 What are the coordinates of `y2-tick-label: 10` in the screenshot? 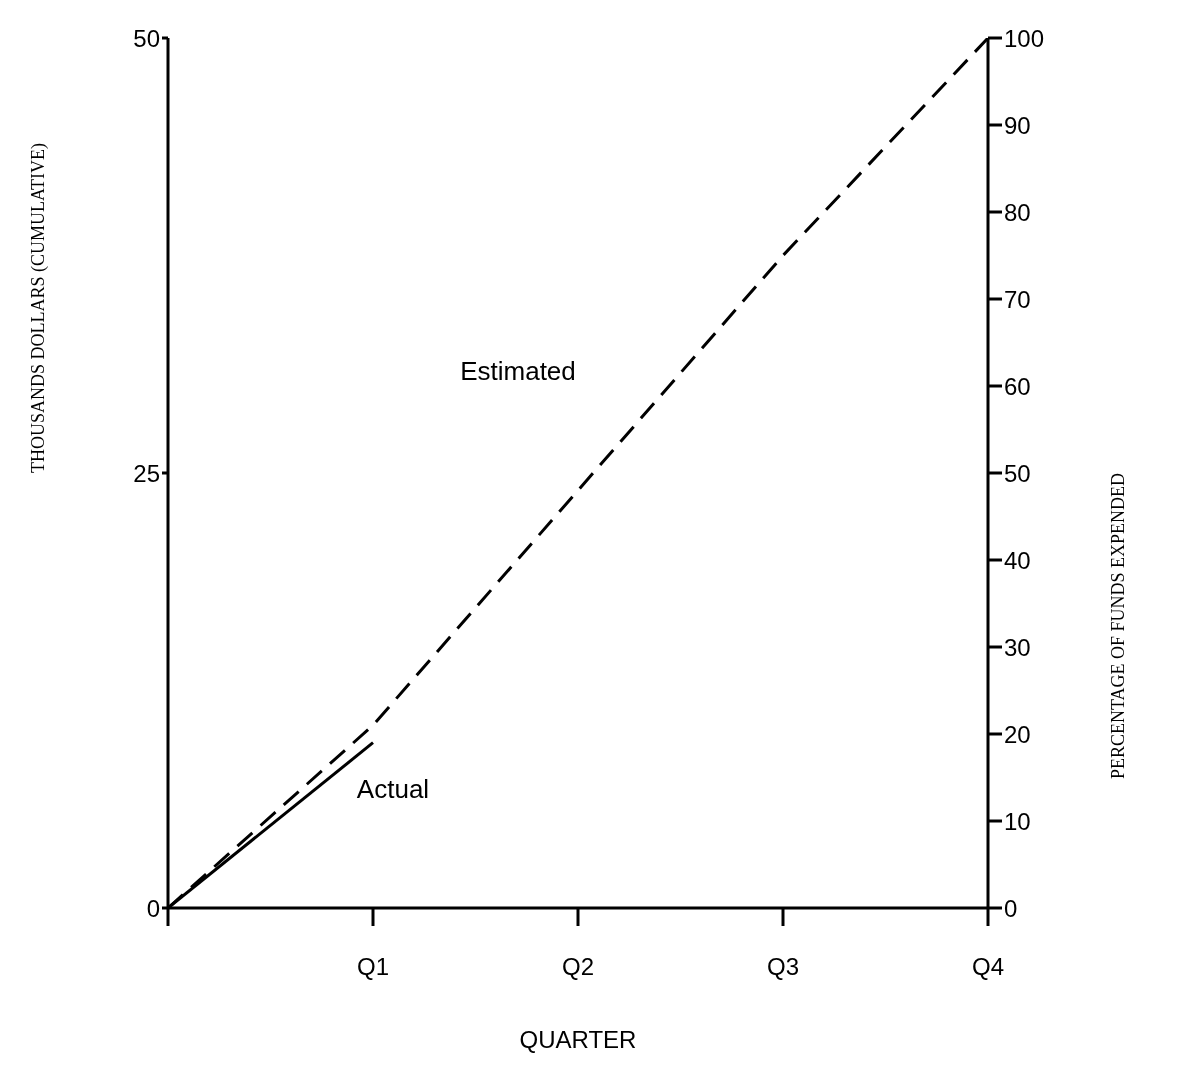 It's located at (1017, 821).